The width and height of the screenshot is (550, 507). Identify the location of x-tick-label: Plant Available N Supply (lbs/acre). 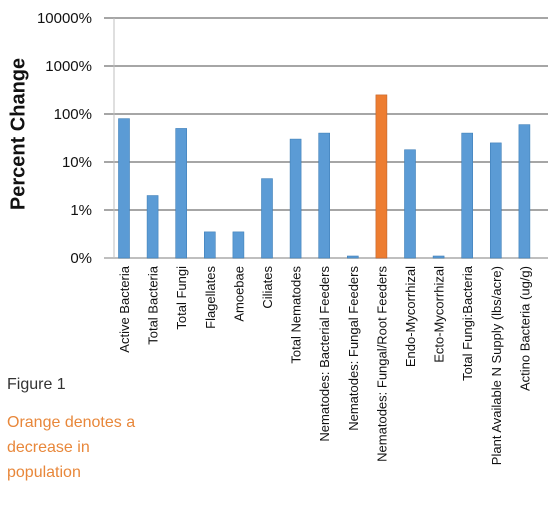
(496, 365).